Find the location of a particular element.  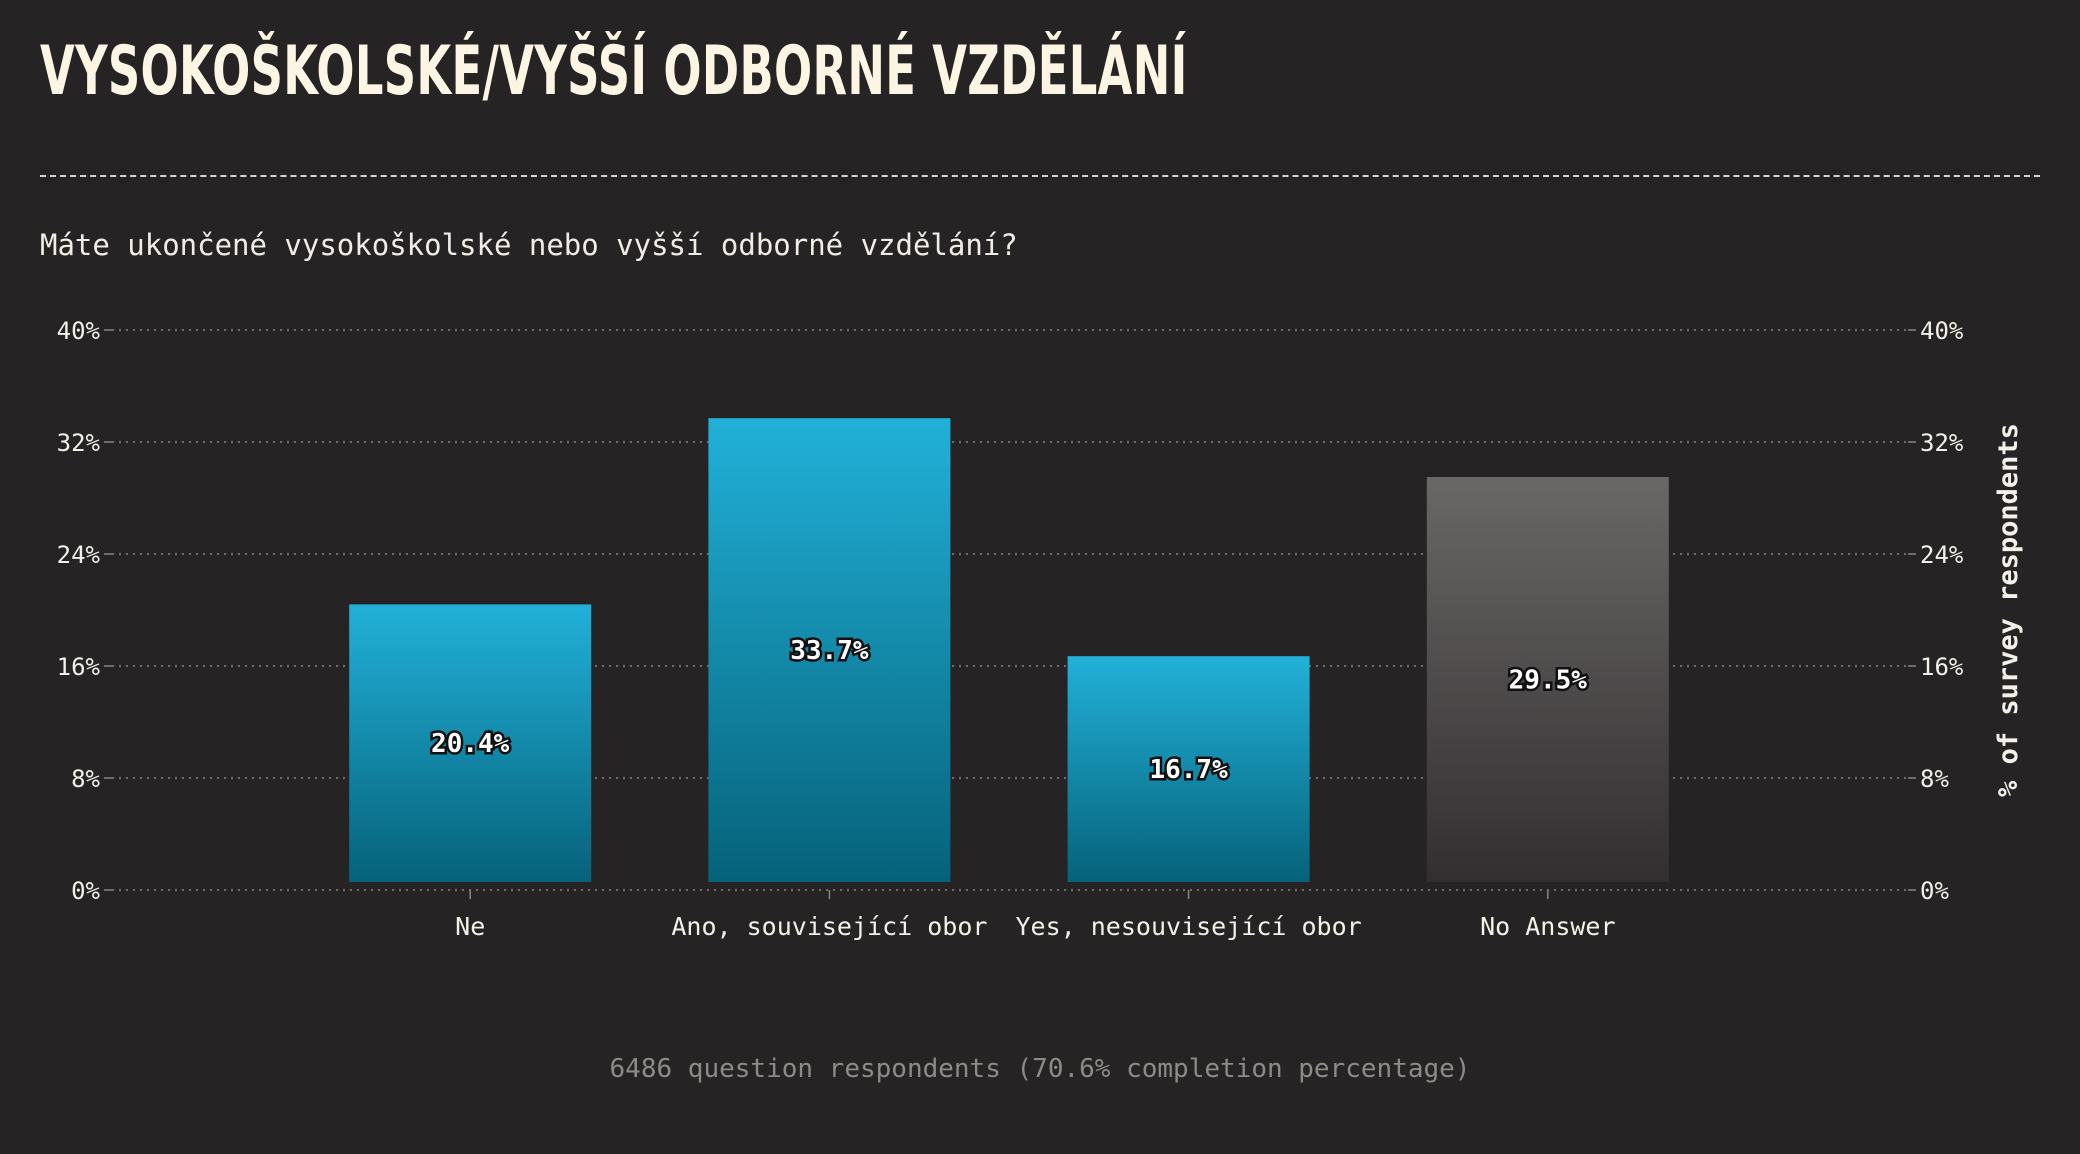

x-tick-label: Yes, nesouvisející obor is located at coordinates (1189, 926).